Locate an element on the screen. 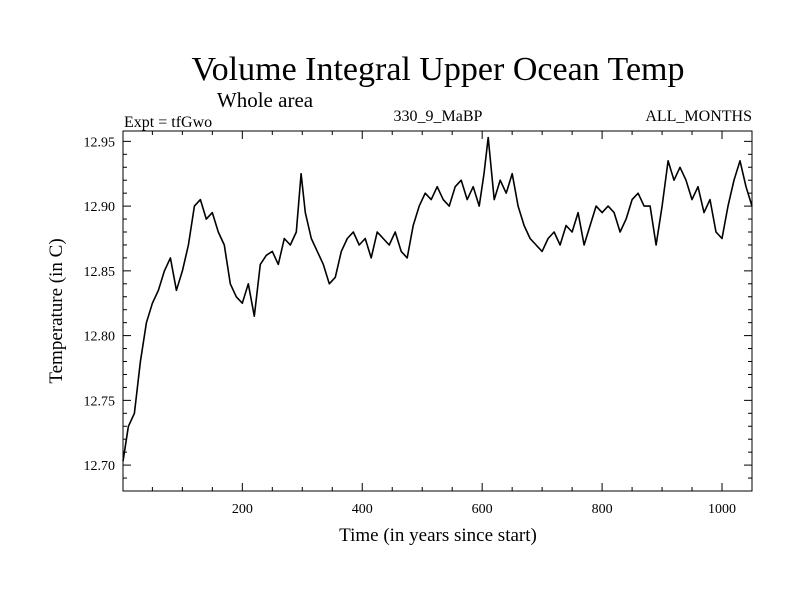 The height and width of the screenshot is (600, 800). y-tick-label: 12.90 is located at coordinates (100, 207).